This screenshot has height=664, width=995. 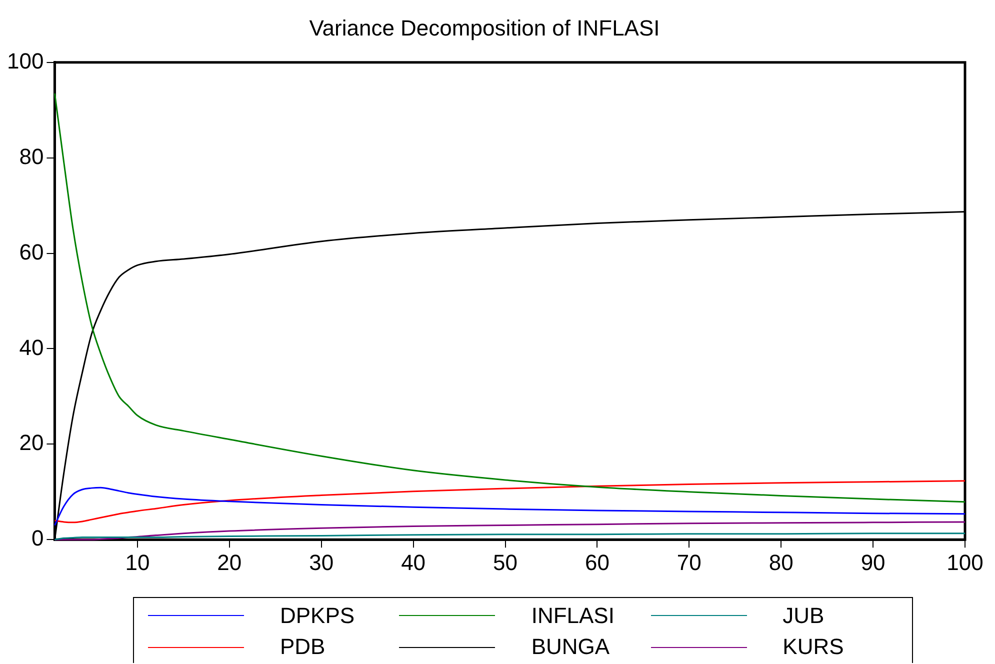 What do you see at coordinates (137, 562) in the screenshot?
I see `x-tick-label: 10` at bounding box center [137, 562].